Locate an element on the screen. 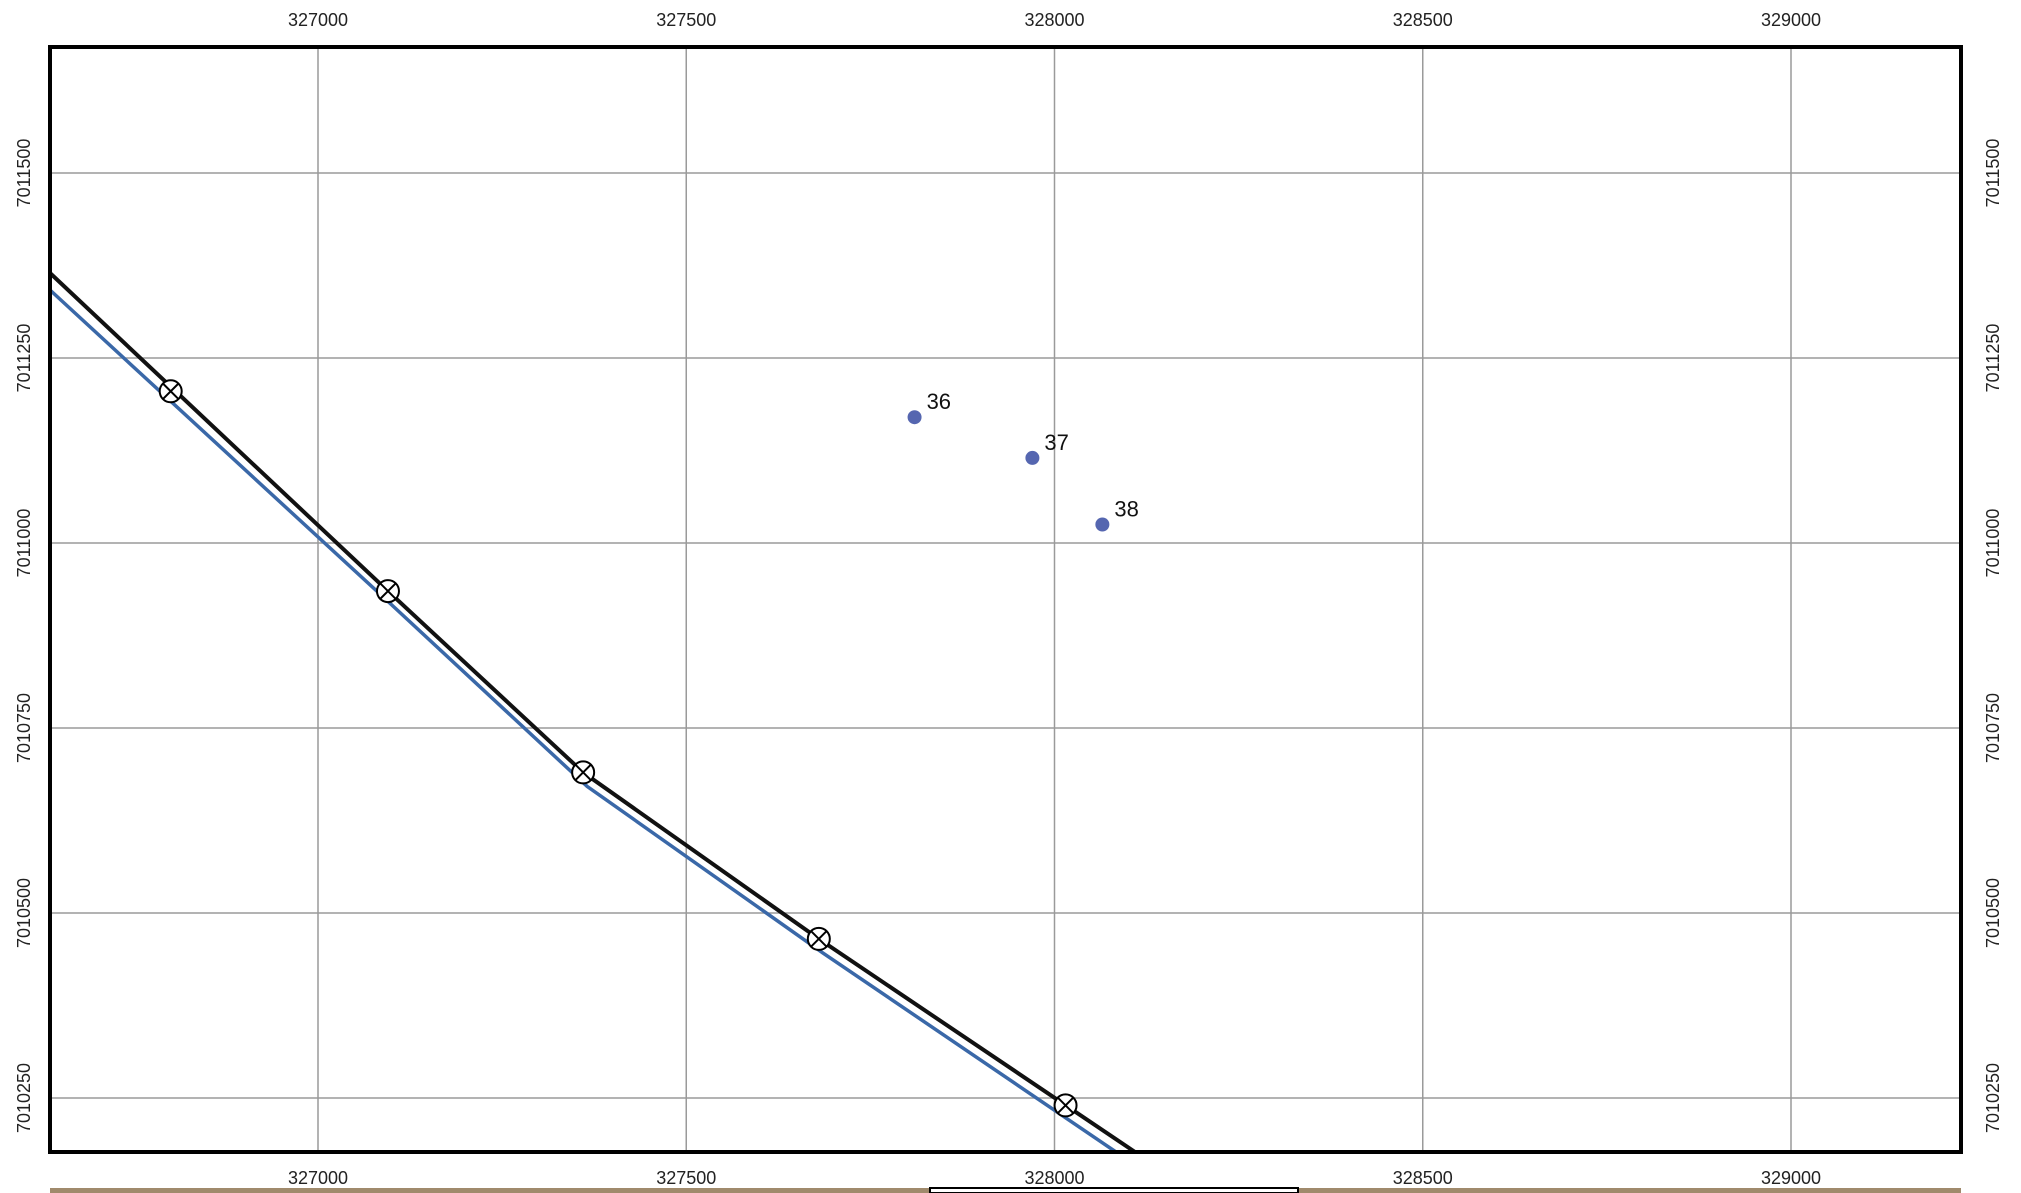 The width and height of the screenshot is (2021, 1193). x-tick-label-top: 329000 is located at coordinates (1791, 20).